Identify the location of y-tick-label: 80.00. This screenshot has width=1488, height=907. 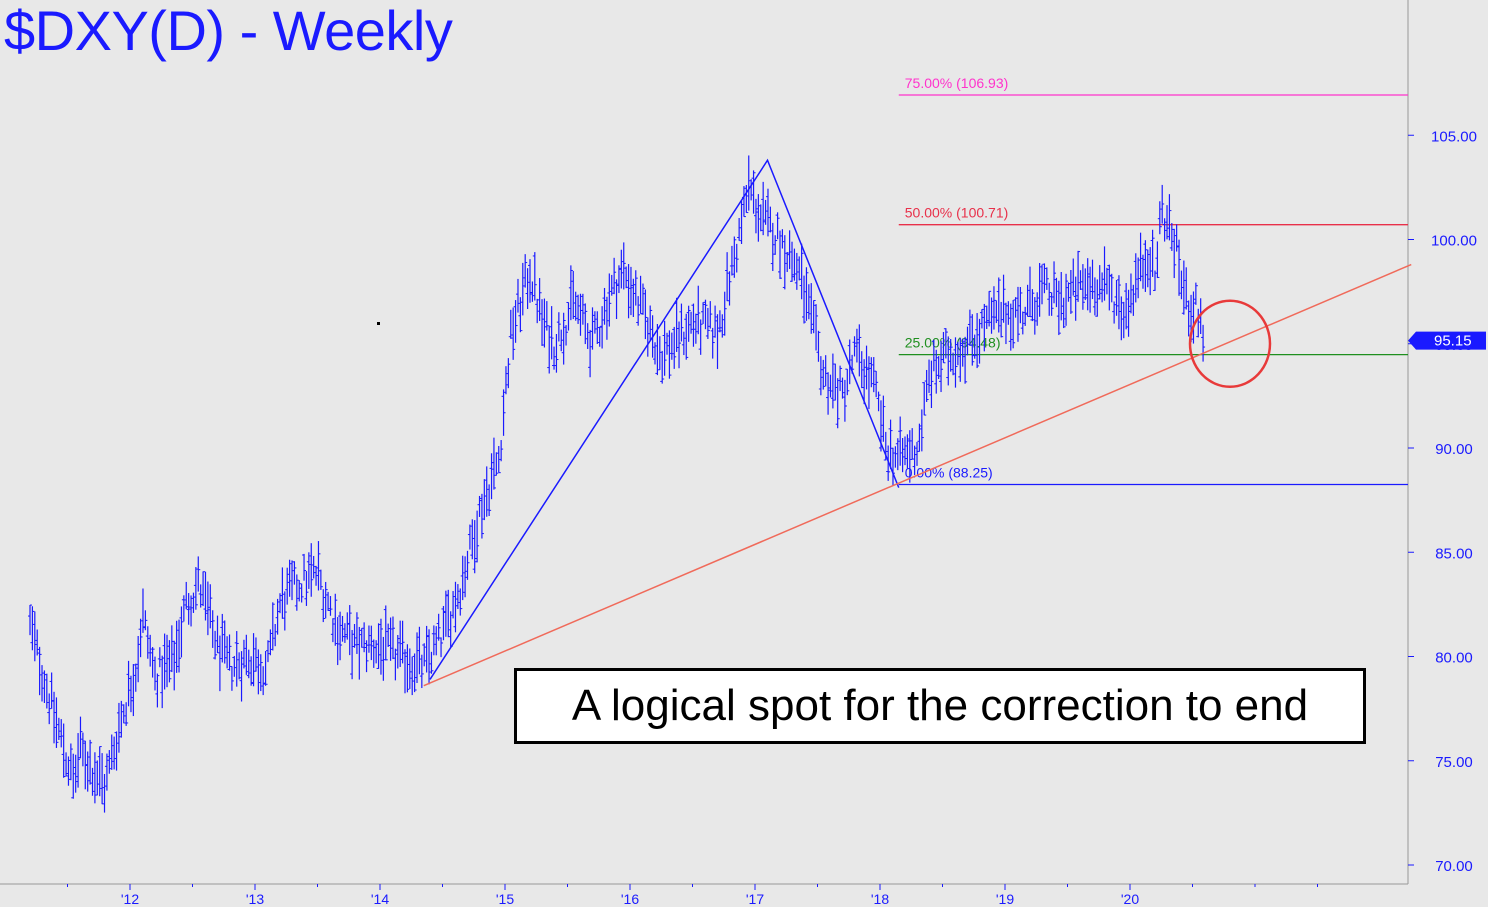
(1454, 658).